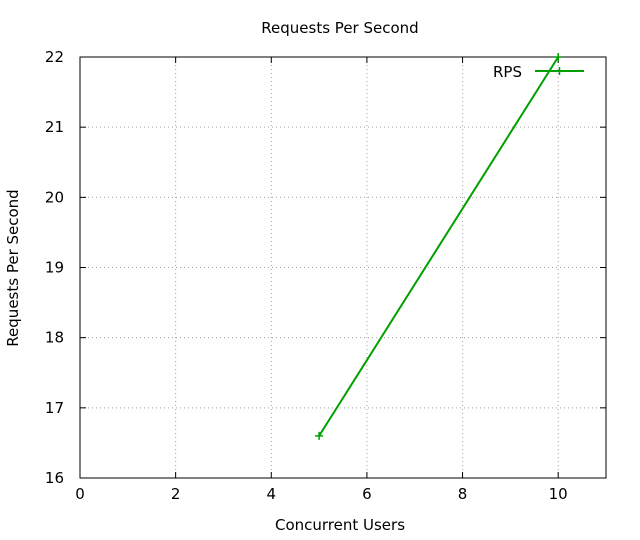 The image size is (640, 540). I want to click on y-tick-label: 18, so click(54, 338).